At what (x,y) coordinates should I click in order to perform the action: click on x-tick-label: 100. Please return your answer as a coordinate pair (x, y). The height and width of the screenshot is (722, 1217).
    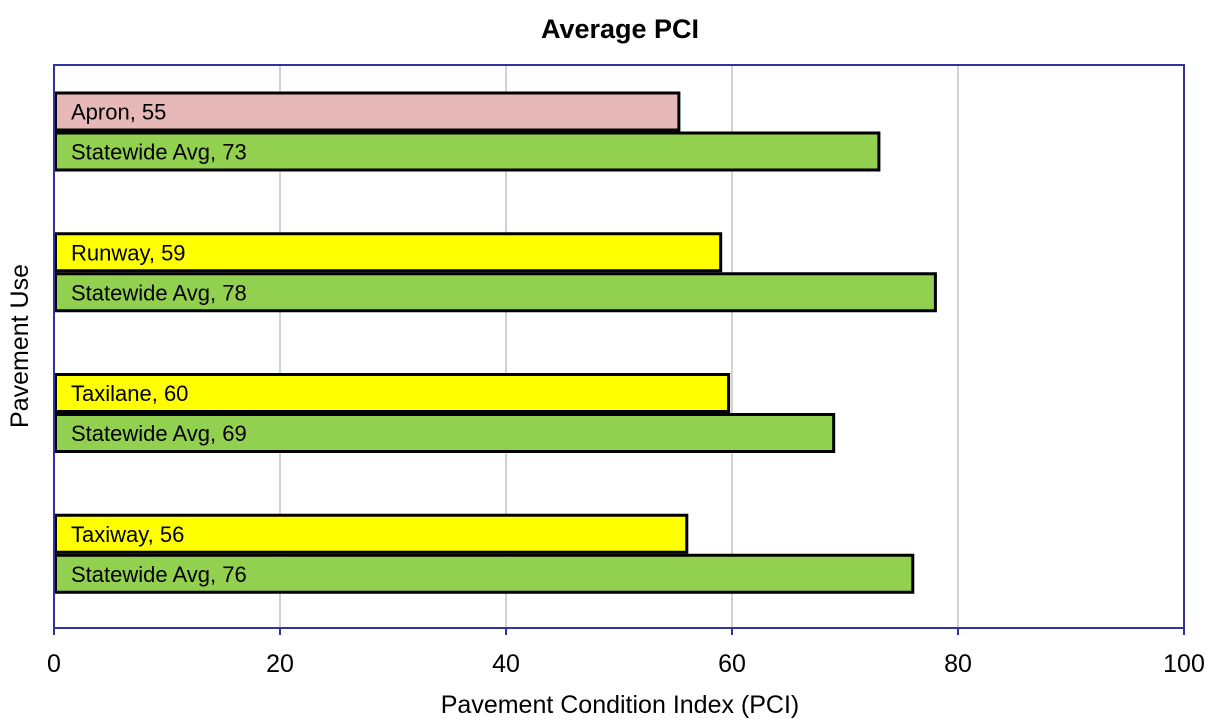
    Looking at the image, I should click on (1184, 664).